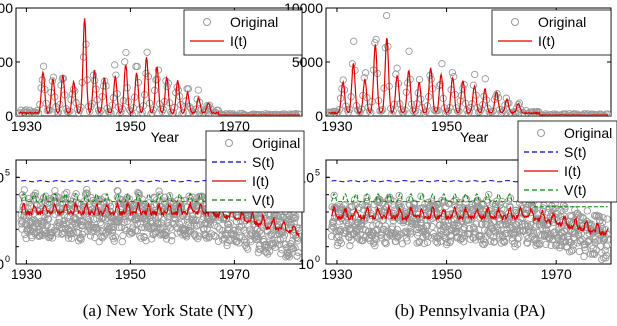 The image size is (617, 326). I want to click on caption-b: (b) Pennsylvania (PA), so click(470, 310).